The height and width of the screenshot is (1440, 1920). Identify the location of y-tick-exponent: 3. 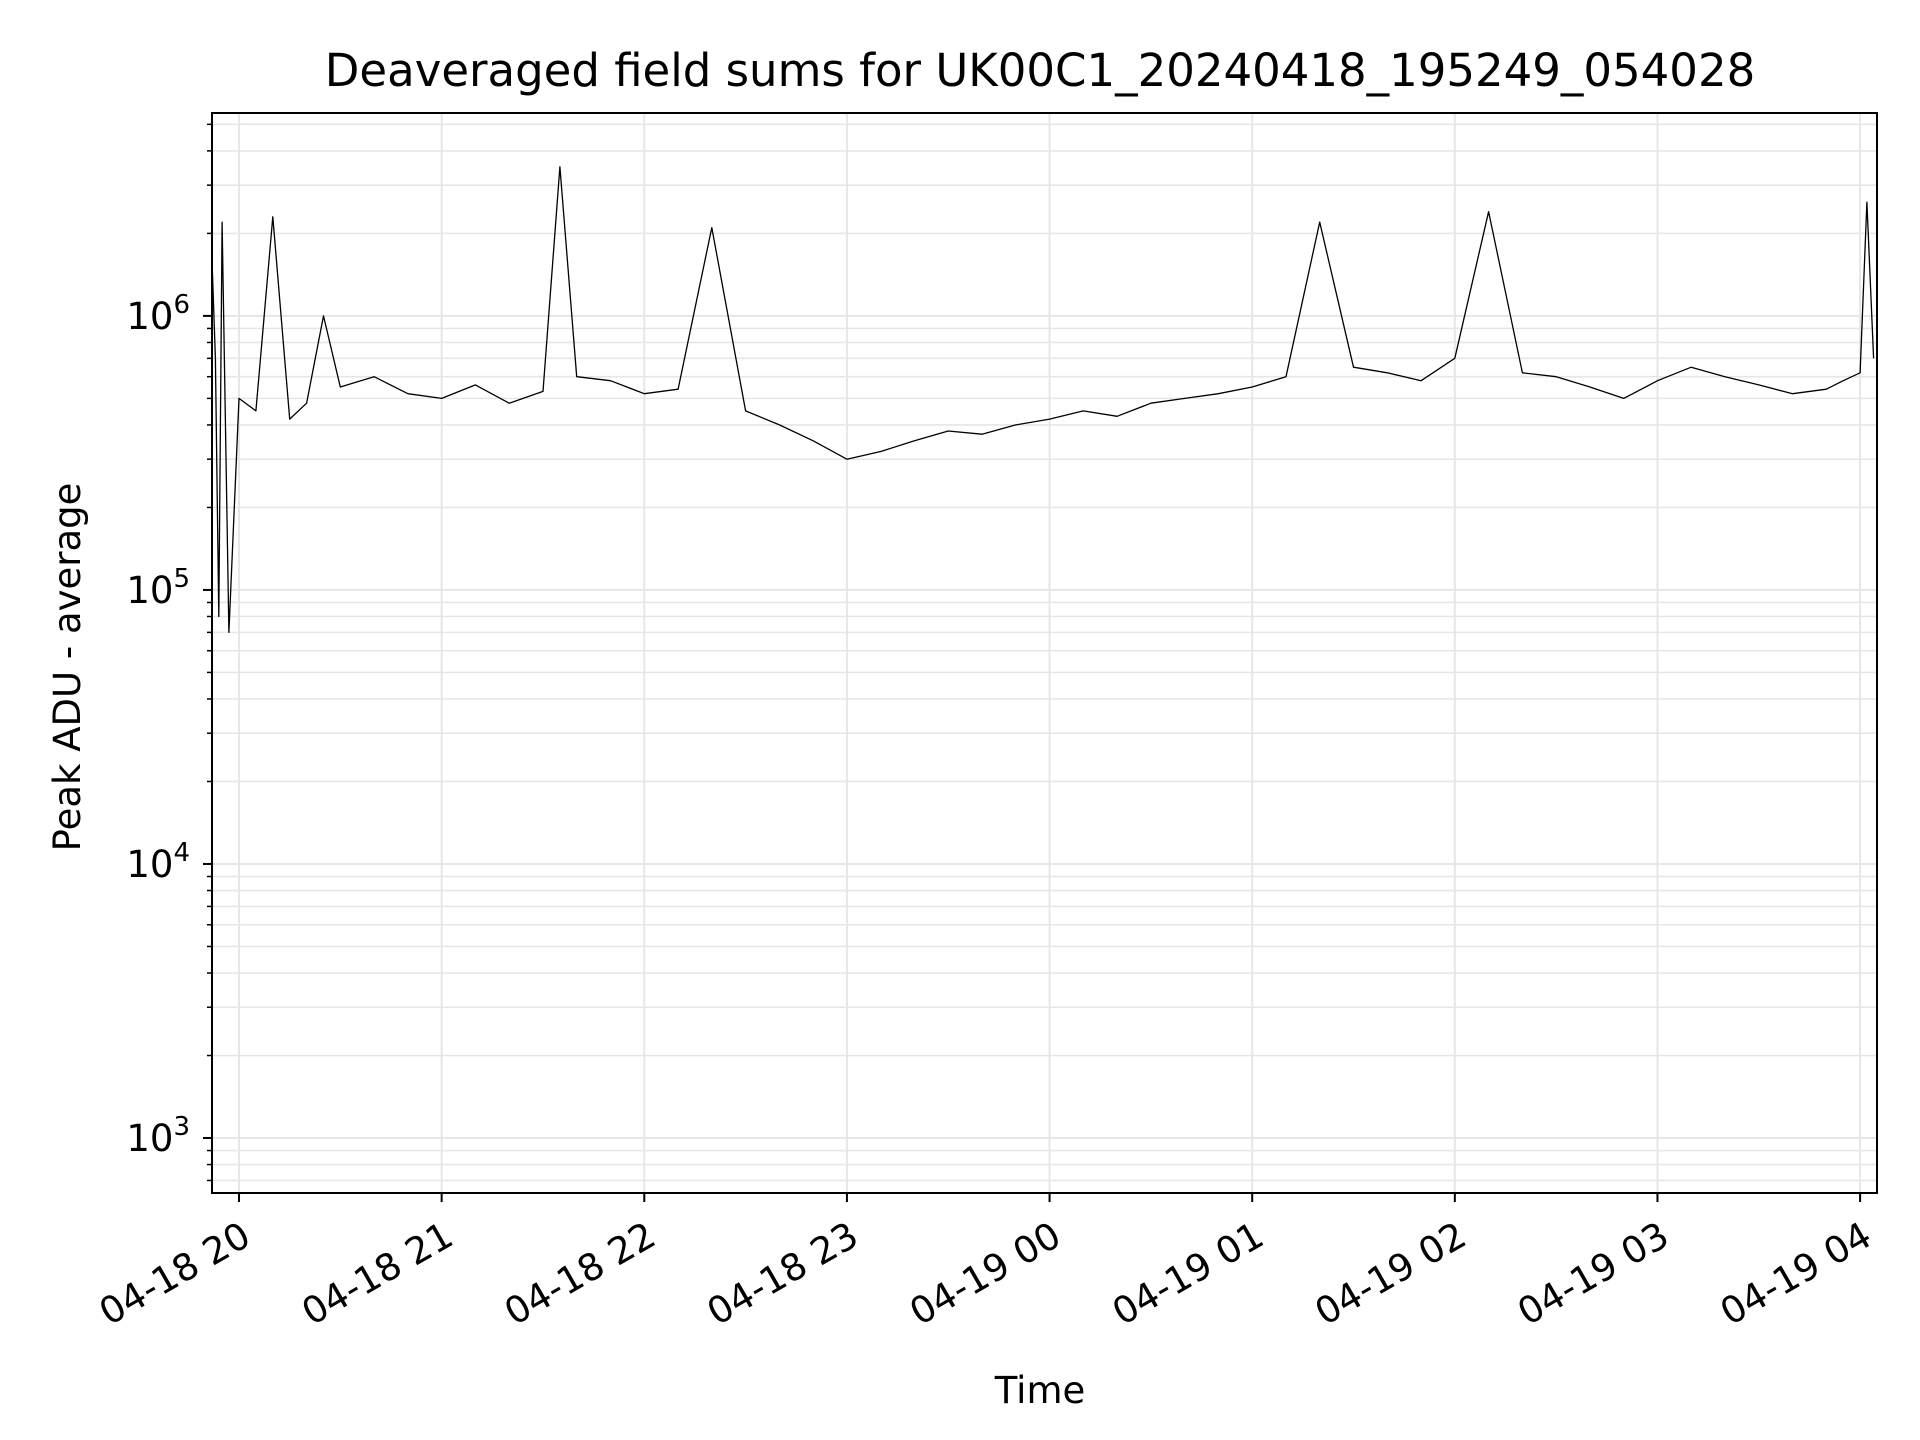
(181, 1127).